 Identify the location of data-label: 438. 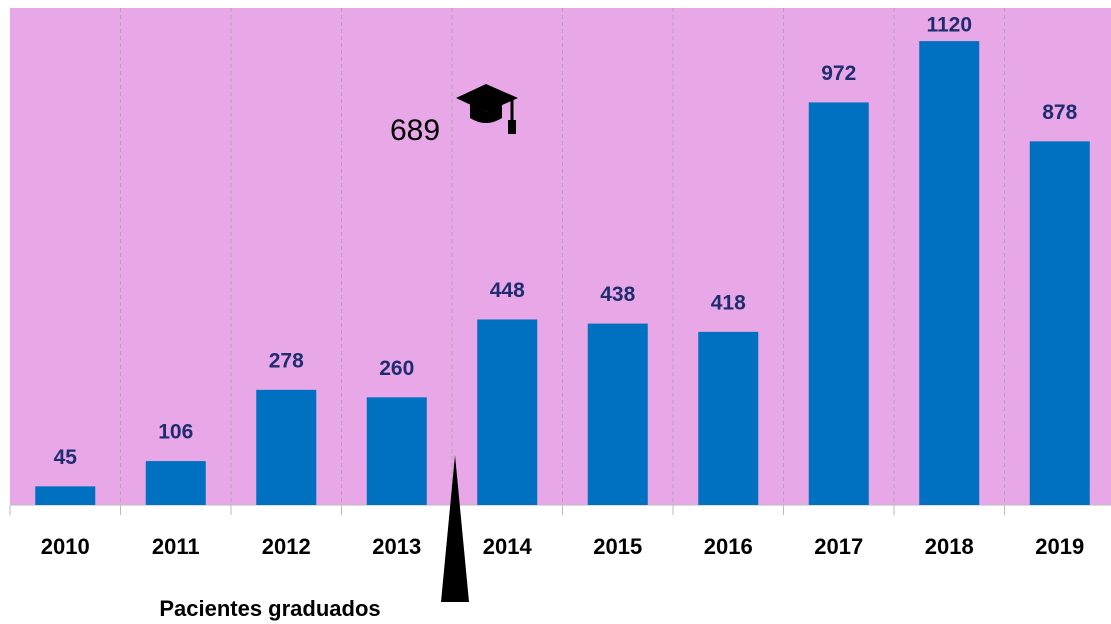
(617, 294).